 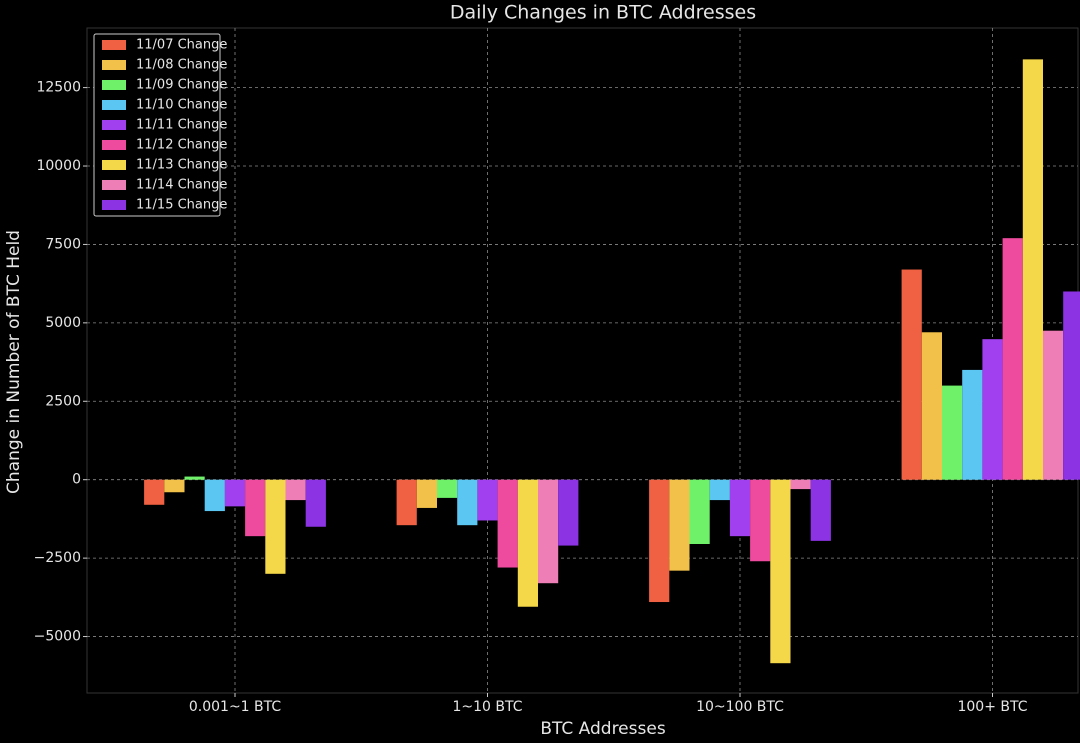 What do you see at coordinates (740, 707) in the screenshot?
I see `x-tick-label: 10~100 BTC` at bounding box center [740, 707].